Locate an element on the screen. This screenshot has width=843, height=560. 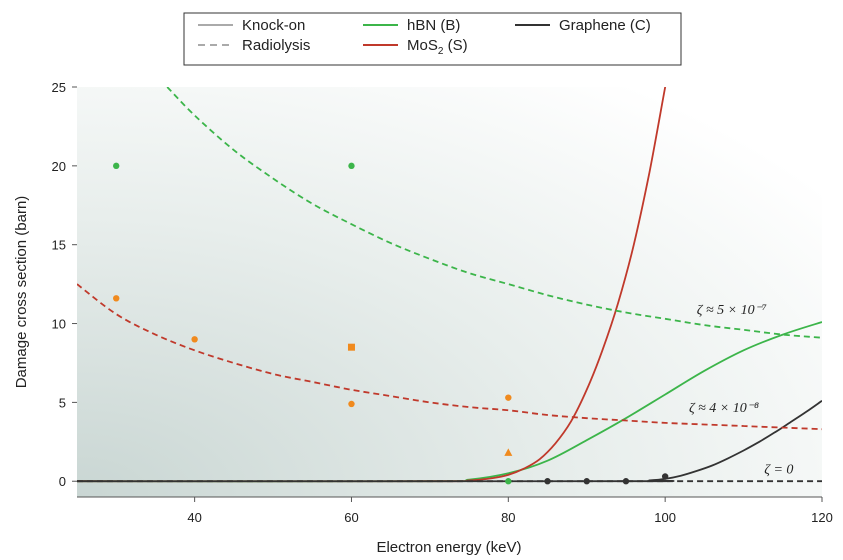
y-axis-ticks: 0 5 10 15 20 25 is located at coordinates (64, 284).